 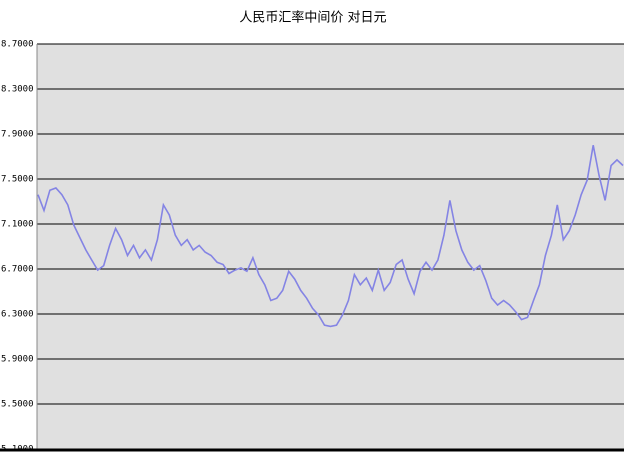 What do you see at coordinates (17, 45) in the screenshot?
I see `y-tick-label: 8.7000` at bounding box center [17, 45].